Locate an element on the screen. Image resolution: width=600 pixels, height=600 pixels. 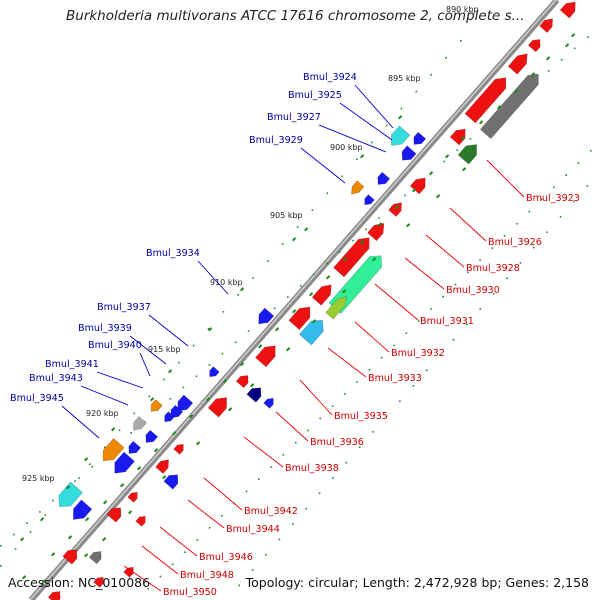
gene-label-right: Bmul_3931 is located at coordinates (447, 321).